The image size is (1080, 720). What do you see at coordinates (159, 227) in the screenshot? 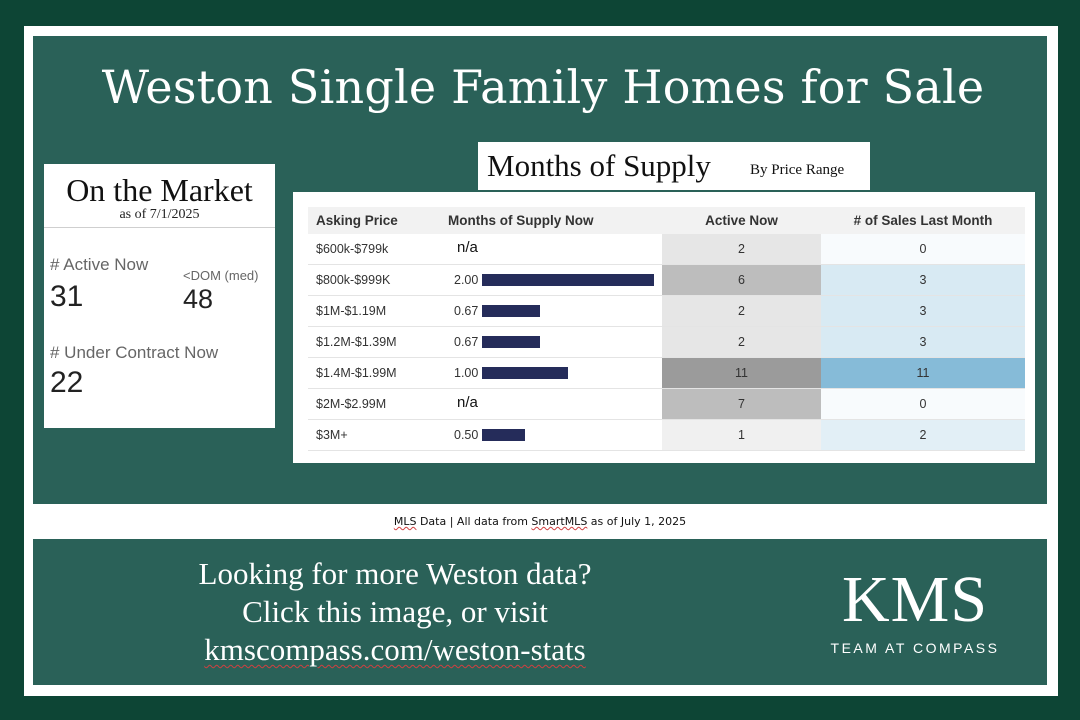
I see `market-divider` at bounding box center [159, 227].